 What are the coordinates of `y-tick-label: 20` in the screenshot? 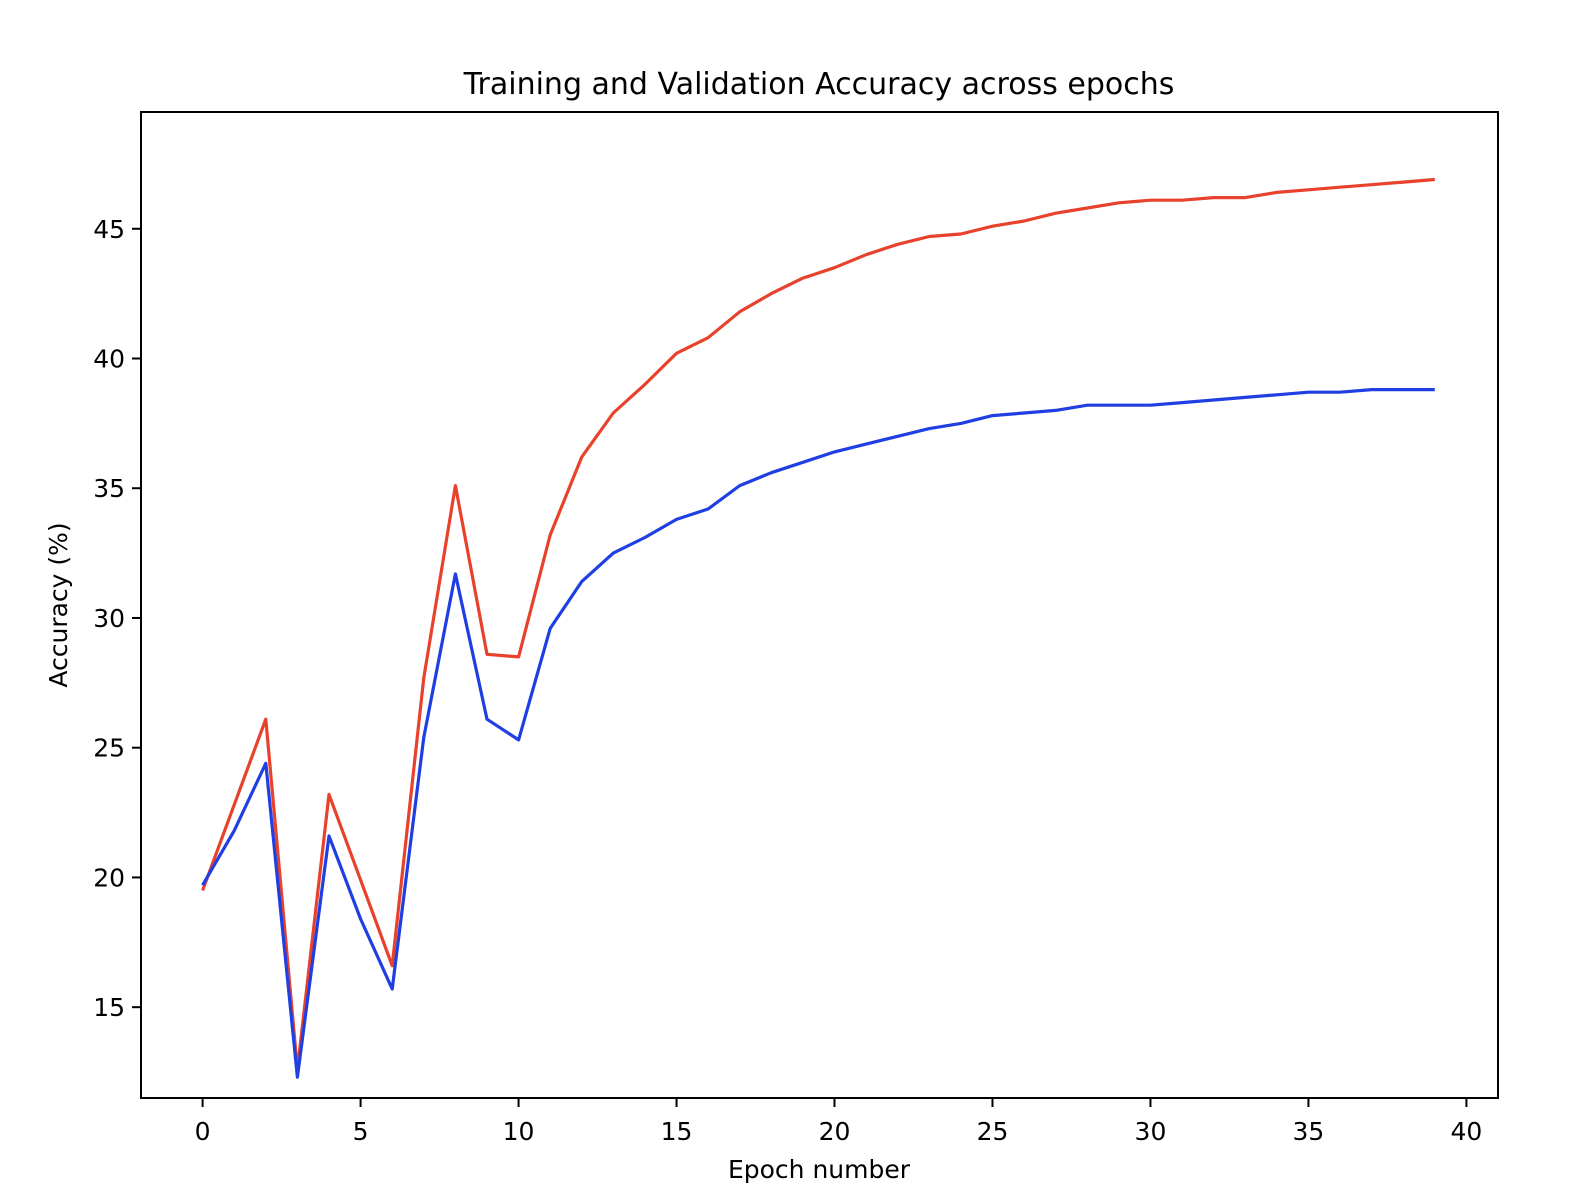 It's located at (109, 877).